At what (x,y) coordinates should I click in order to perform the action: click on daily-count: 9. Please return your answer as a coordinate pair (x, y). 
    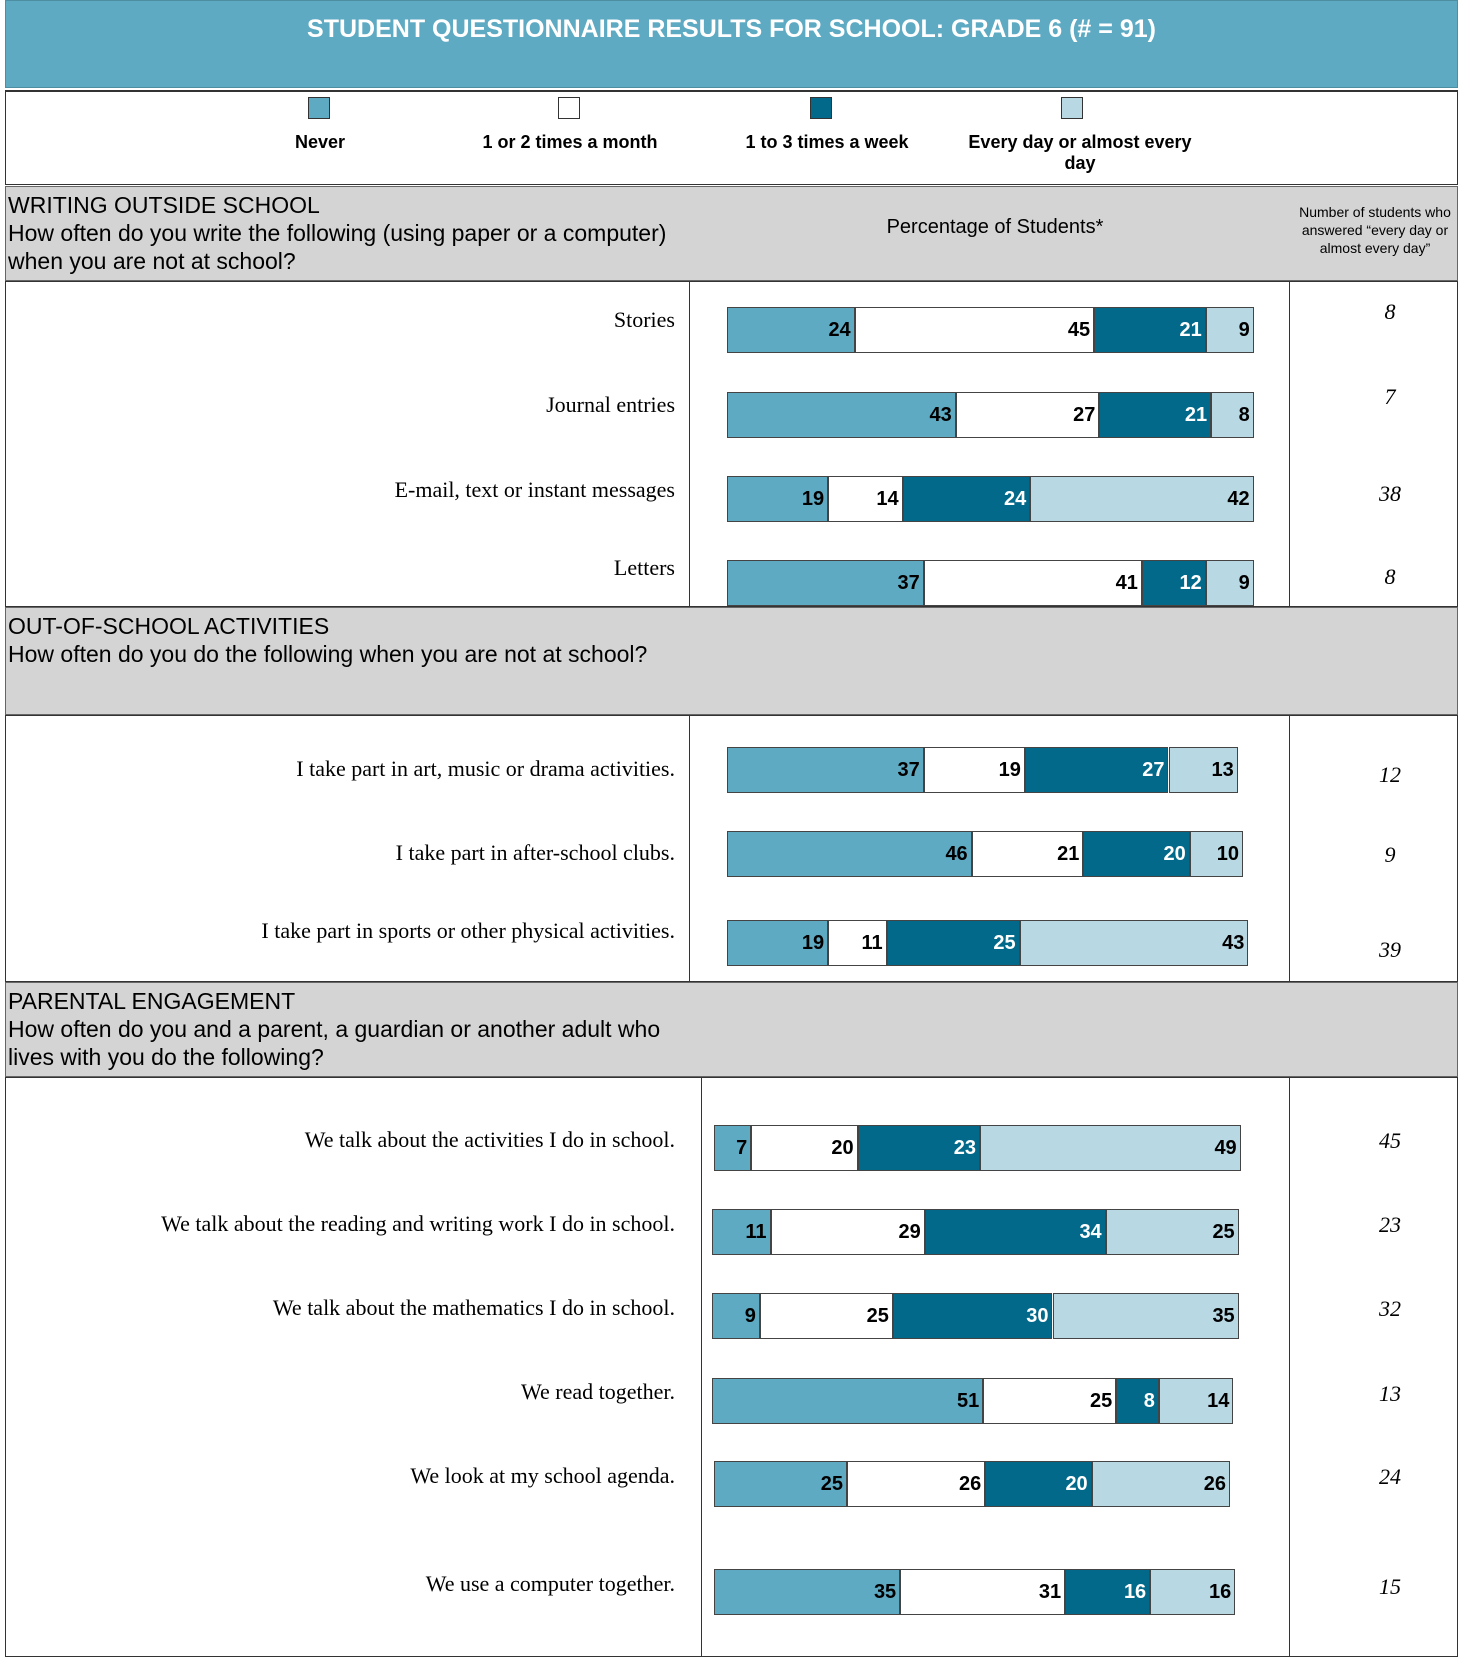
    Looking at the image, I should click on (1390, 854).